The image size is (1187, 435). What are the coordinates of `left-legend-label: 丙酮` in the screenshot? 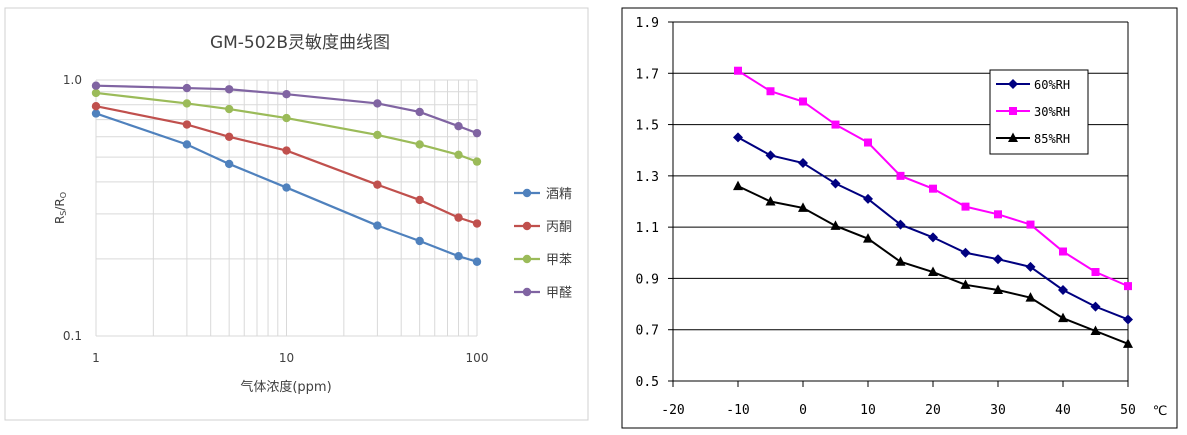 It's located at (559, 227).